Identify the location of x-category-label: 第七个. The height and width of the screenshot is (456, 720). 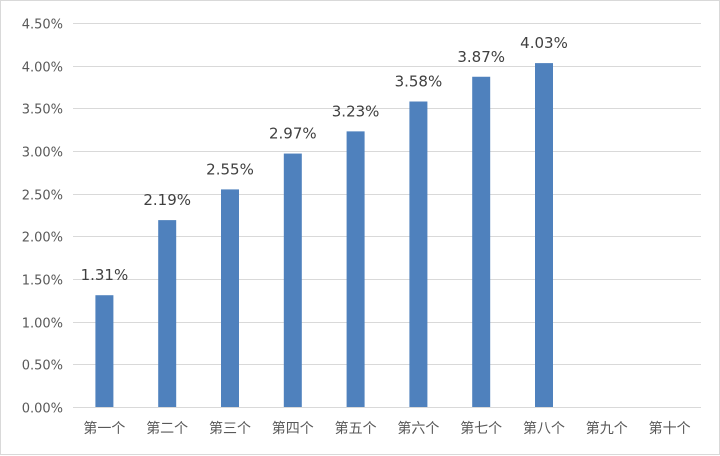
(481, 428).